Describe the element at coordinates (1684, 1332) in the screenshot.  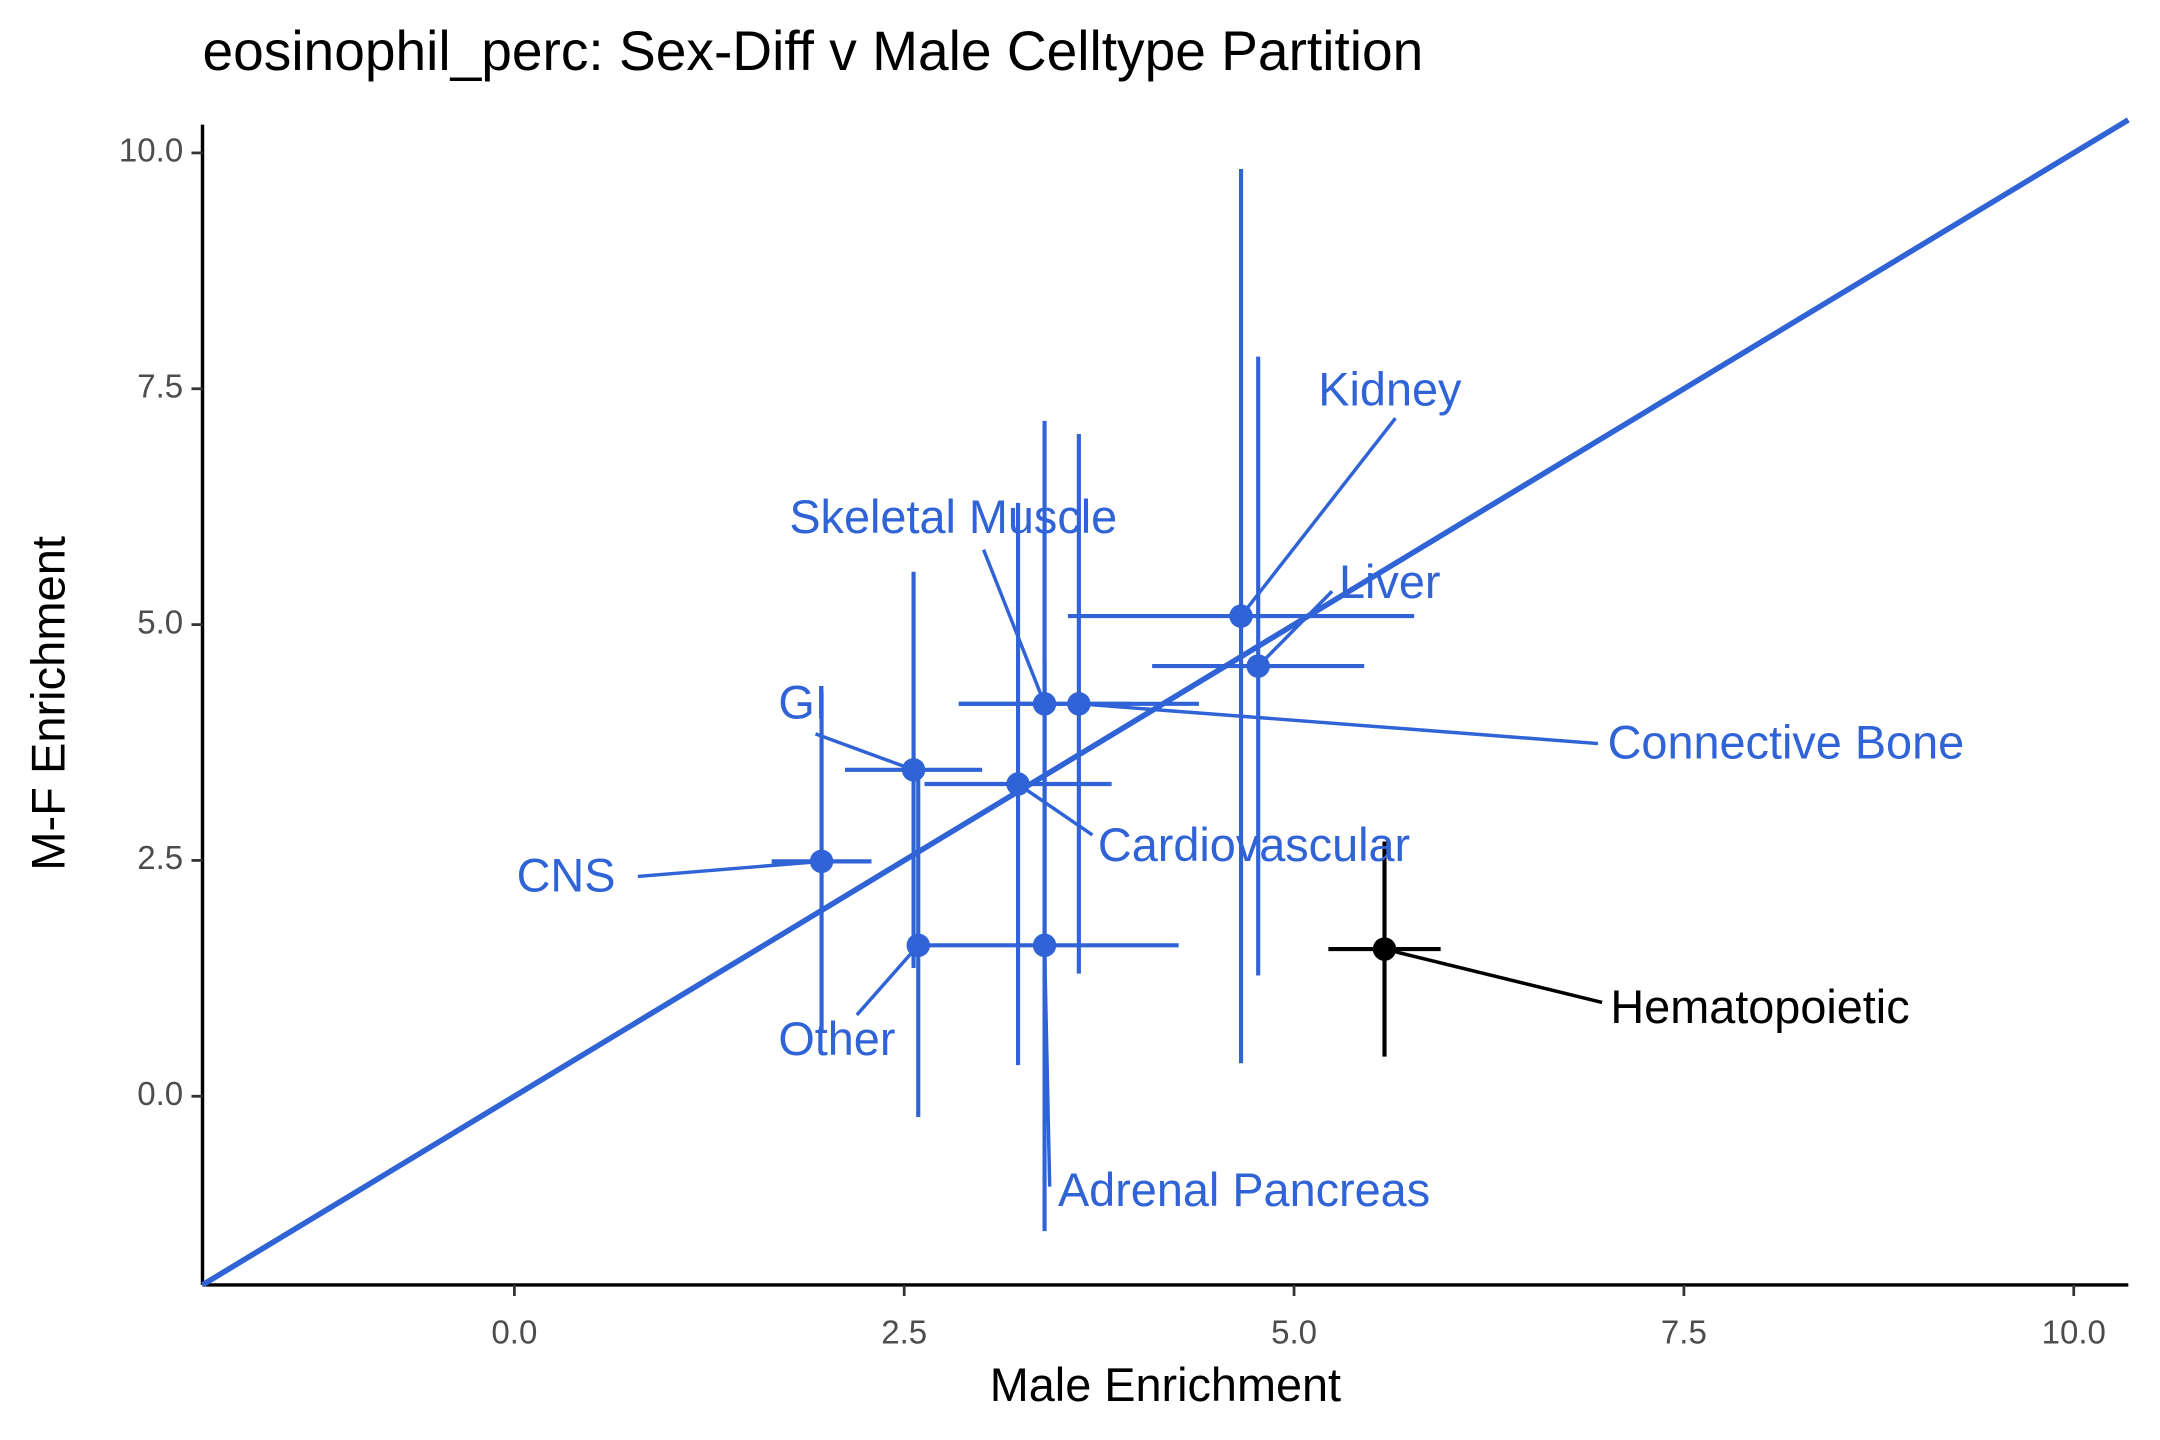
I see `x-tick-label: 7.5` at that location.